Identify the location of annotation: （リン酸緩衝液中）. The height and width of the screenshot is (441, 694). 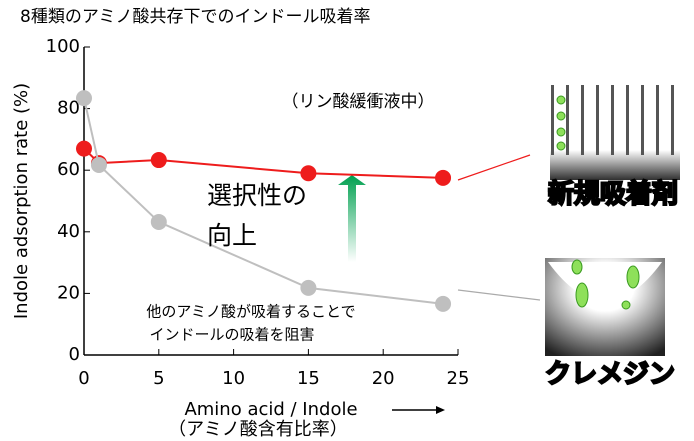
(358, 102).